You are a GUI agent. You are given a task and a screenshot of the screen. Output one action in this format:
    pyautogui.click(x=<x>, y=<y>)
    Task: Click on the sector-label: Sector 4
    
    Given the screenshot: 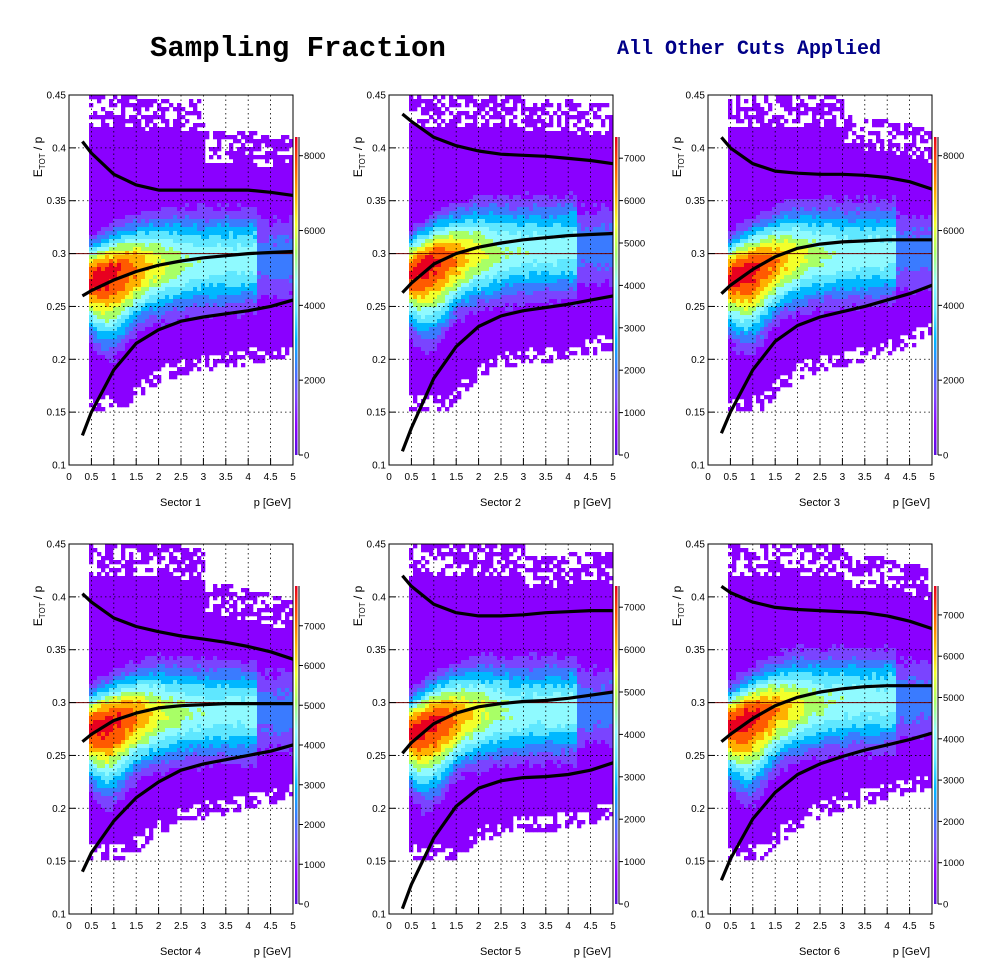 What is the action you would take?
    pyautogui.click(x=180, y=952)
    